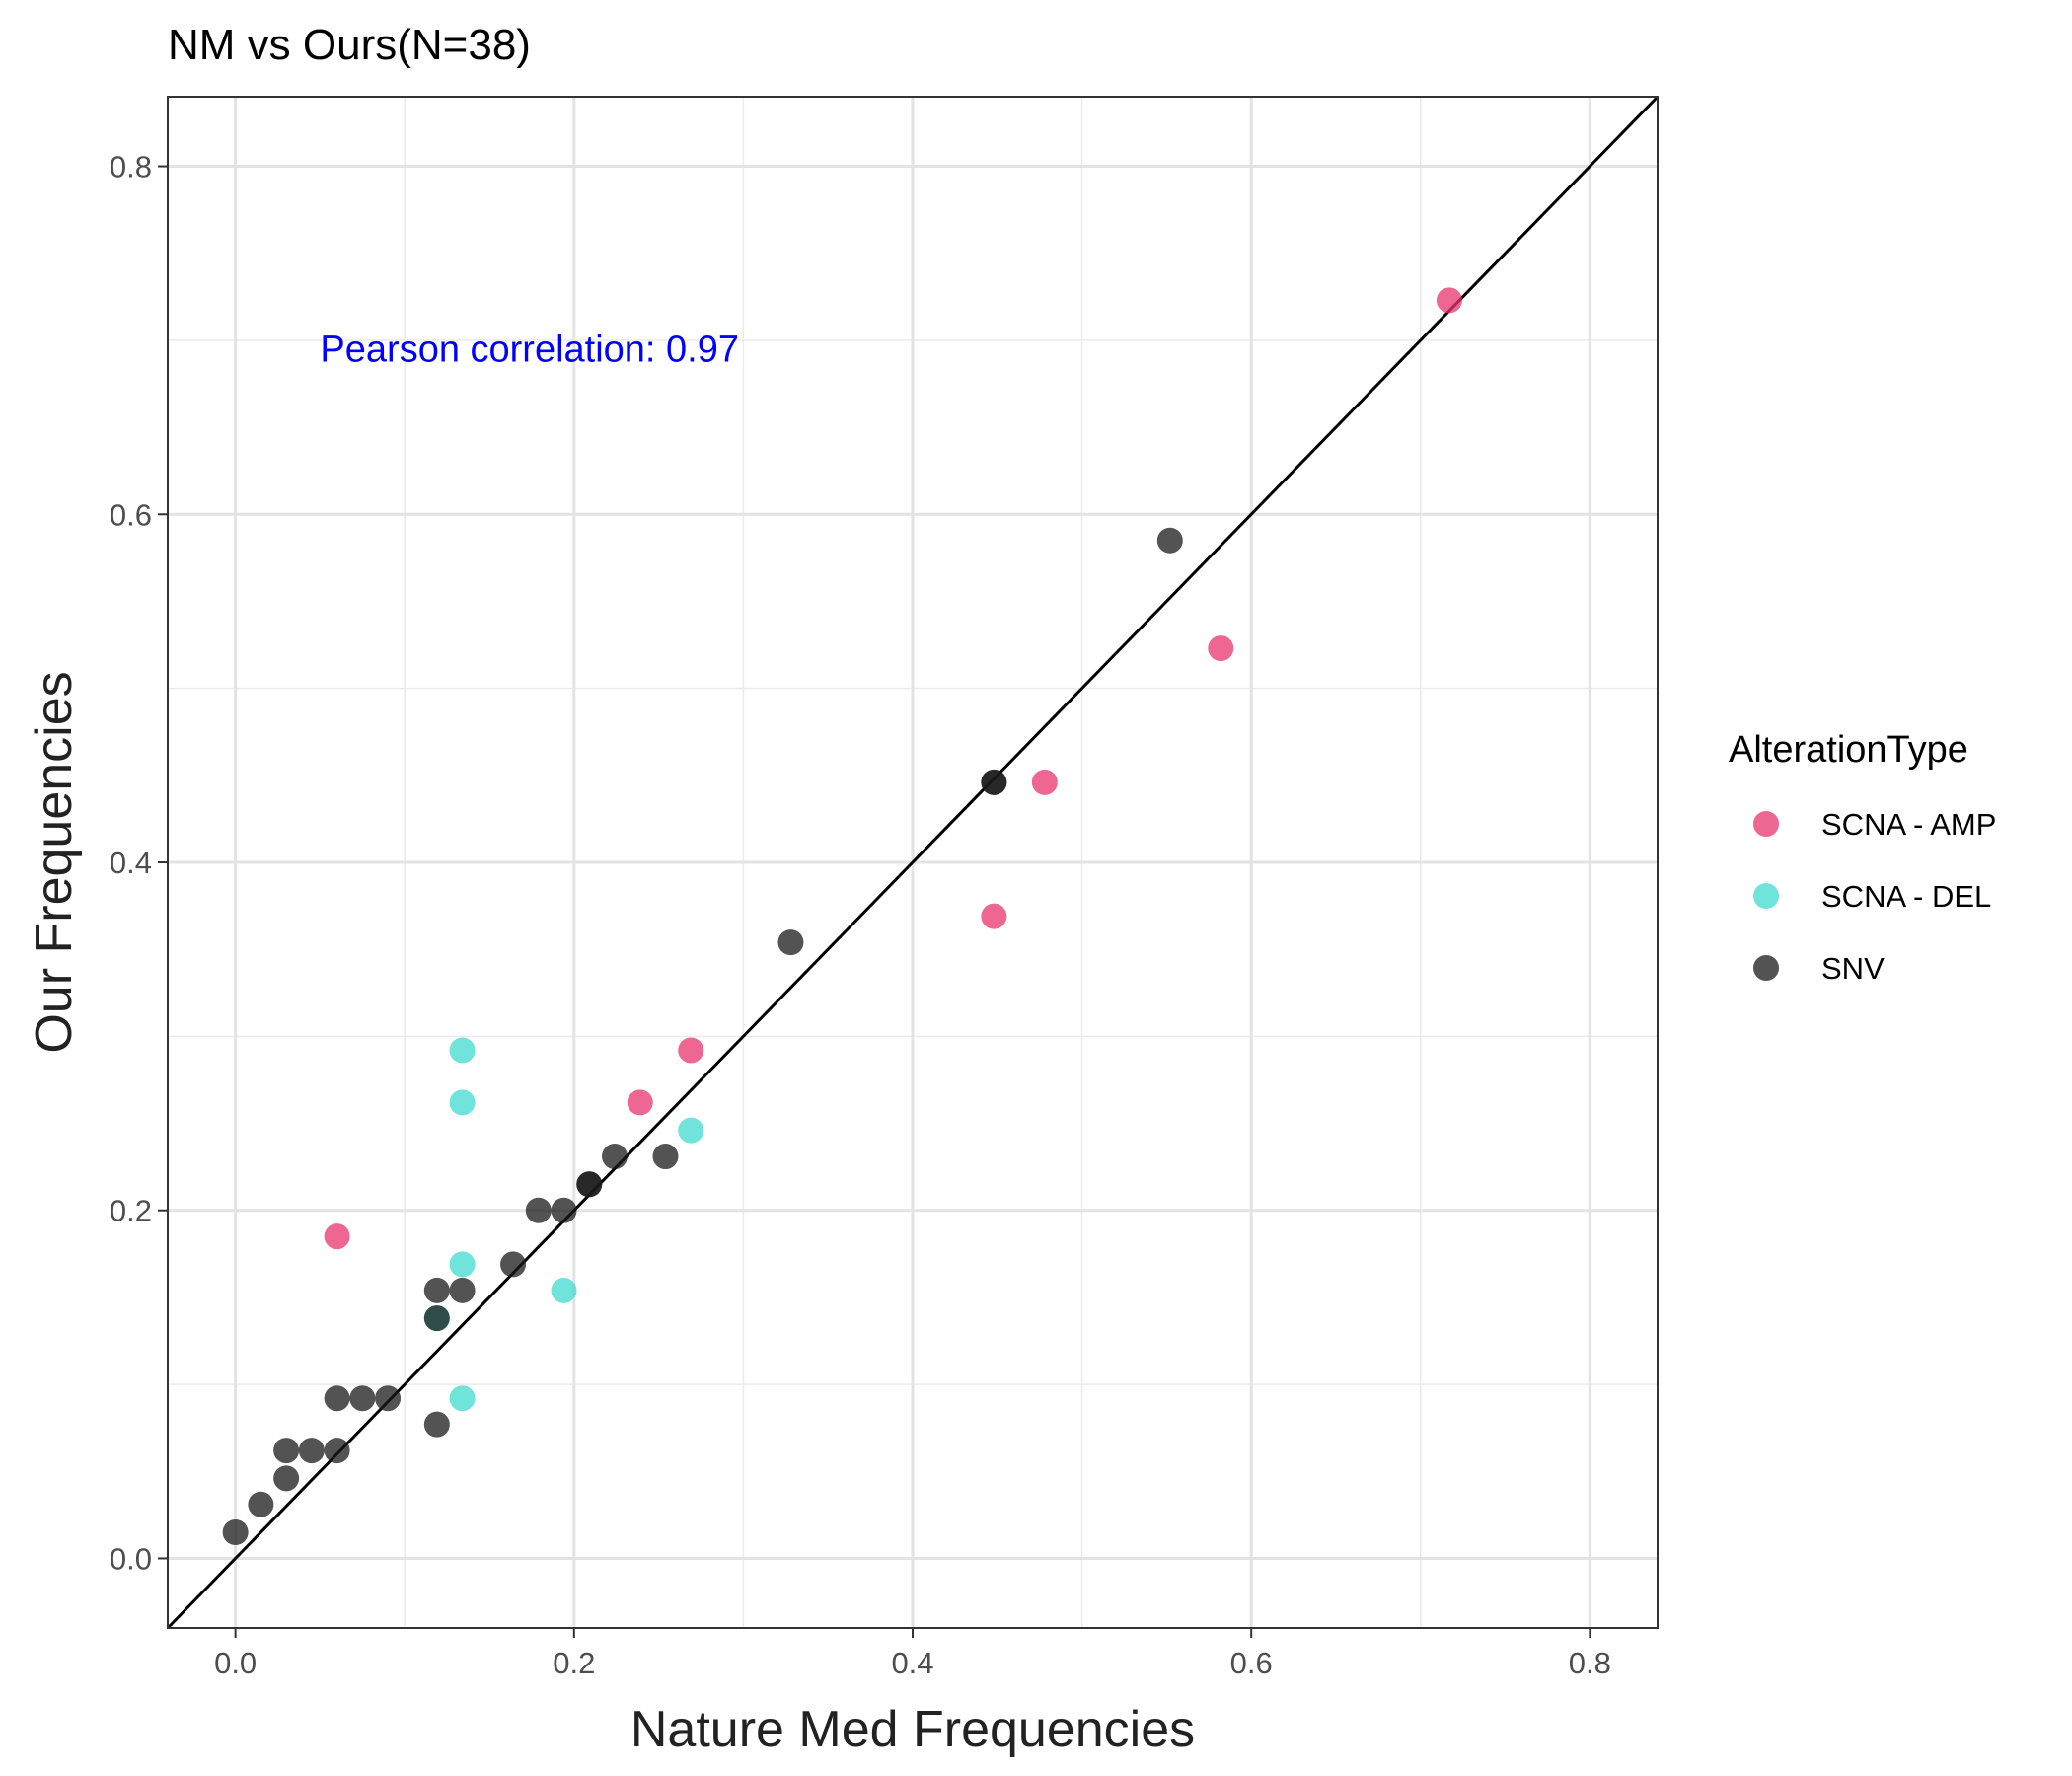  What do you see at coordinates (236, 1663) in the screenshot?
I see `x-tick-label: 0.0` at bounding box center [236, 1663].